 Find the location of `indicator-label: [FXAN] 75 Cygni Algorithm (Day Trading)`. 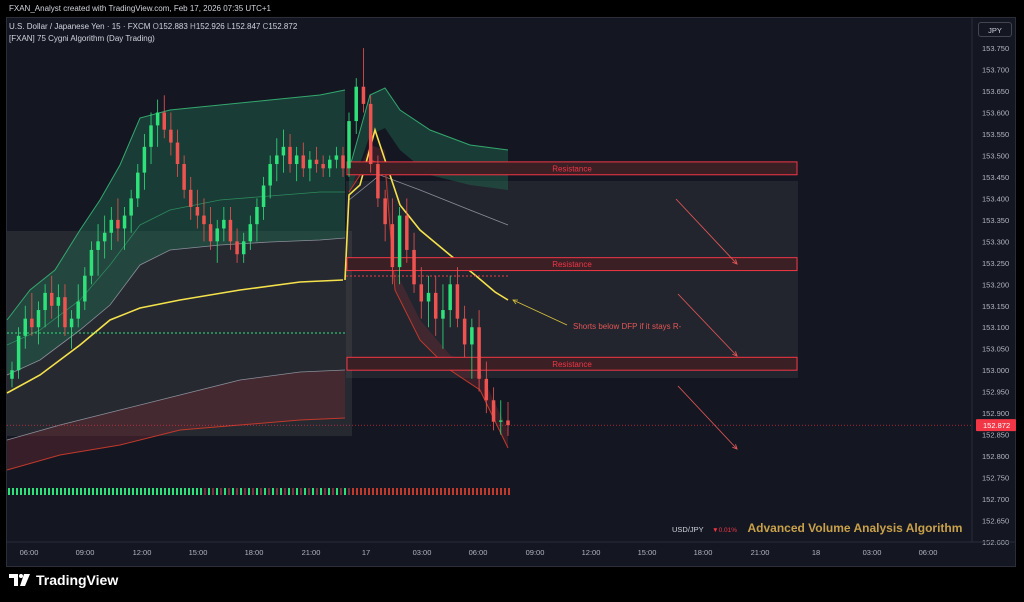

indicator-label: [FXAN] 75 Cygni Algorithm (Day Trading) is located at coordinates (82, 38).